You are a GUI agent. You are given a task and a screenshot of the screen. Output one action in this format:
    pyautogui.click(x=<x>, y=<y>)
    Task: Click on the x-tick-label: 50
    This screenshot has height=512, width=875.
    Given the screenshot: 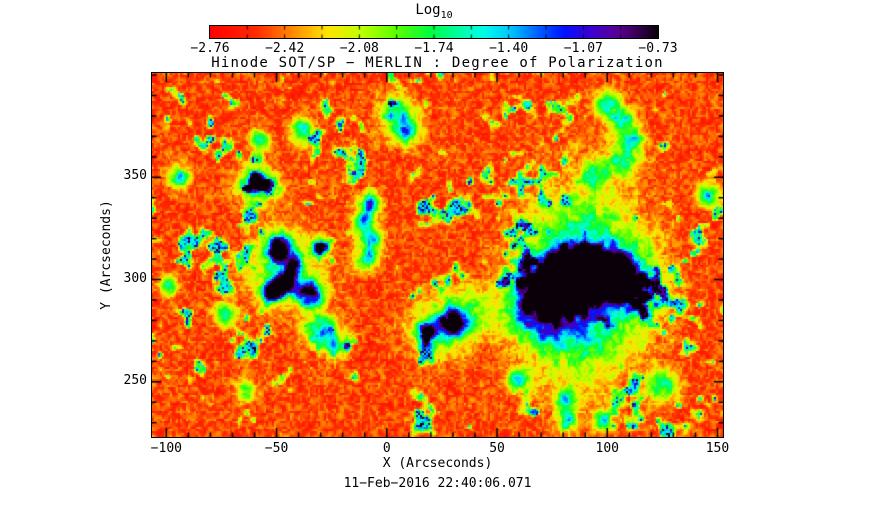 What is the action you would take?
    pyautogui.click(x=497, y=448)
    